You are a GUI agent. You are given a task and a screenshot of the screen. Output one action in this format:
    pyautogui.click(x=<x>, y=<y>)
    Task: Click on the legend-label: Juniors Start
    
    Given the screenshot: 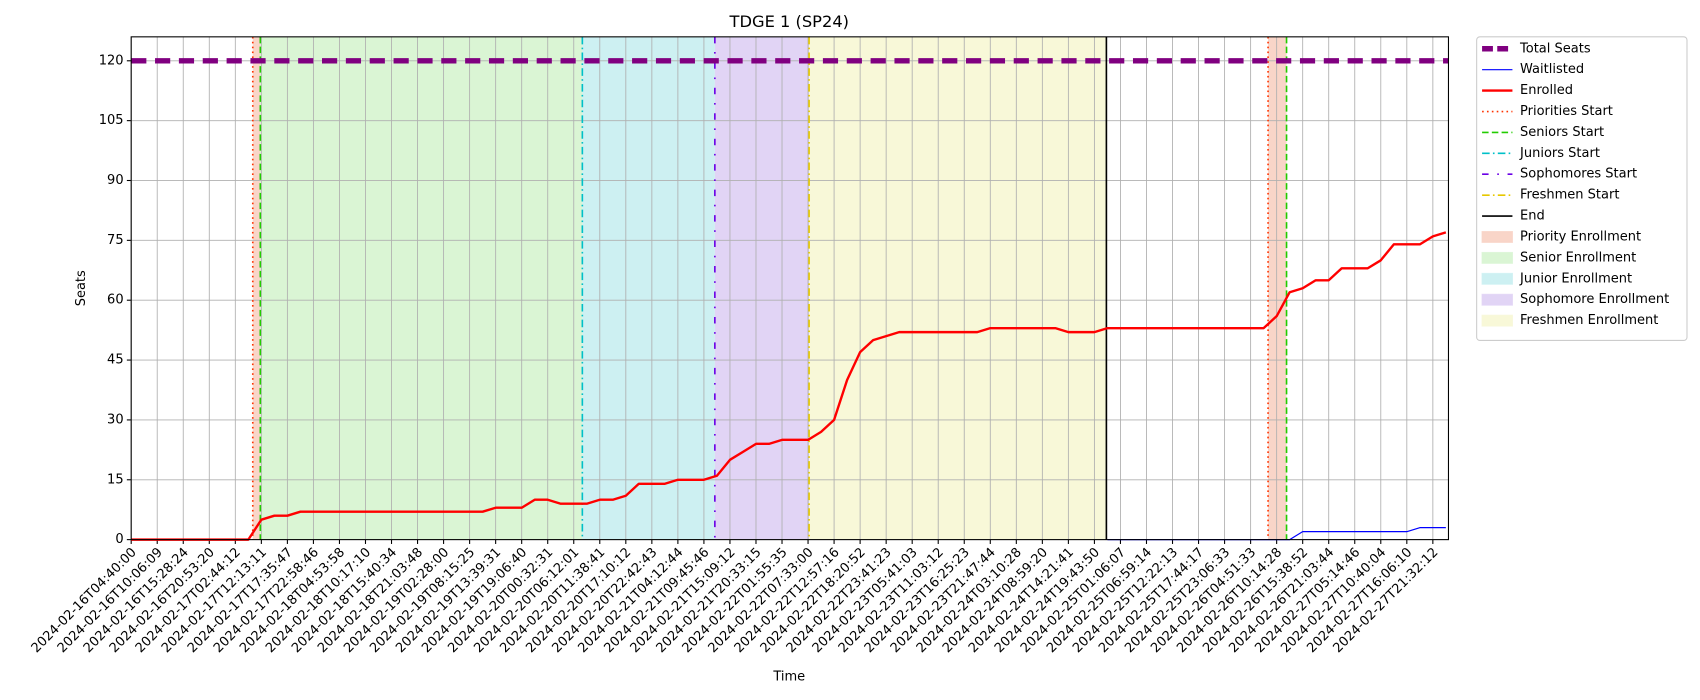 What is the action you would take?
    pyautogui.click(x=1559, y=153)
    